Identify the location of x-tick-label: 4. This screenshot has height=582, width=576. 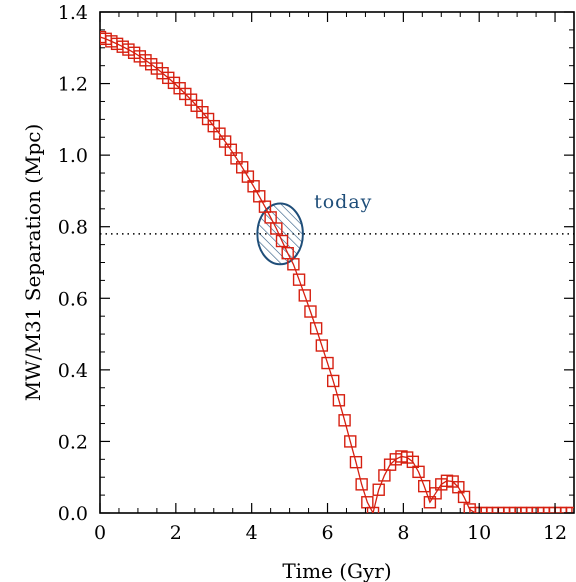
(252, 533).